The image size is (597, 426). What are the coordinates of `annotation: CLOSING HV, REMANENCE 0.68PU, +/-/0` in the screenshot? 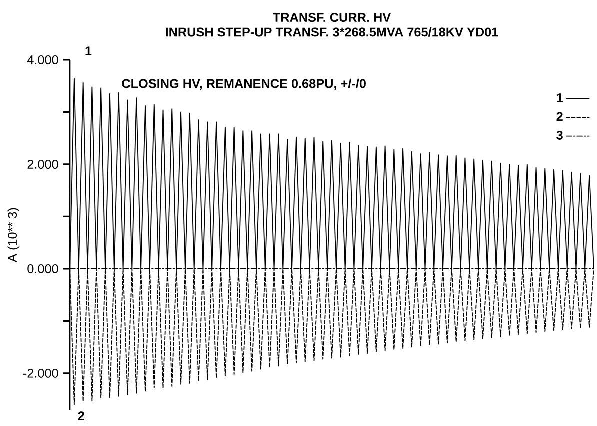 It's located at (244, 84).